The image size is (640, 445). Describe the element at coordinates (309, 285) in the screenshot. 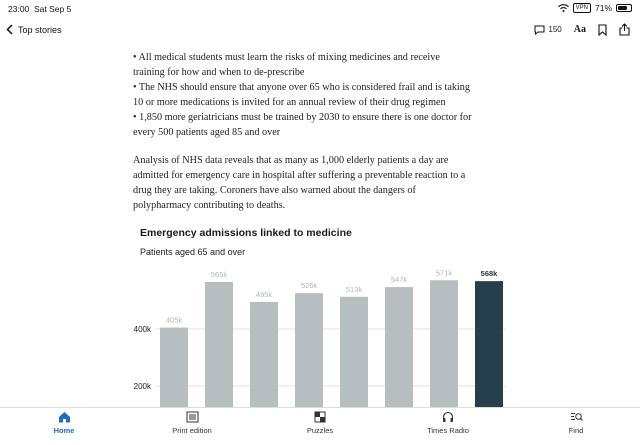

I see `bar-value-label: 526k` at that location.